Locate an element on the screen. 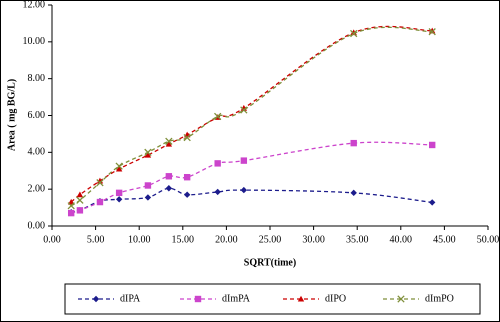  x-tick-label: 5.00 is located at coordinates (96, 239).